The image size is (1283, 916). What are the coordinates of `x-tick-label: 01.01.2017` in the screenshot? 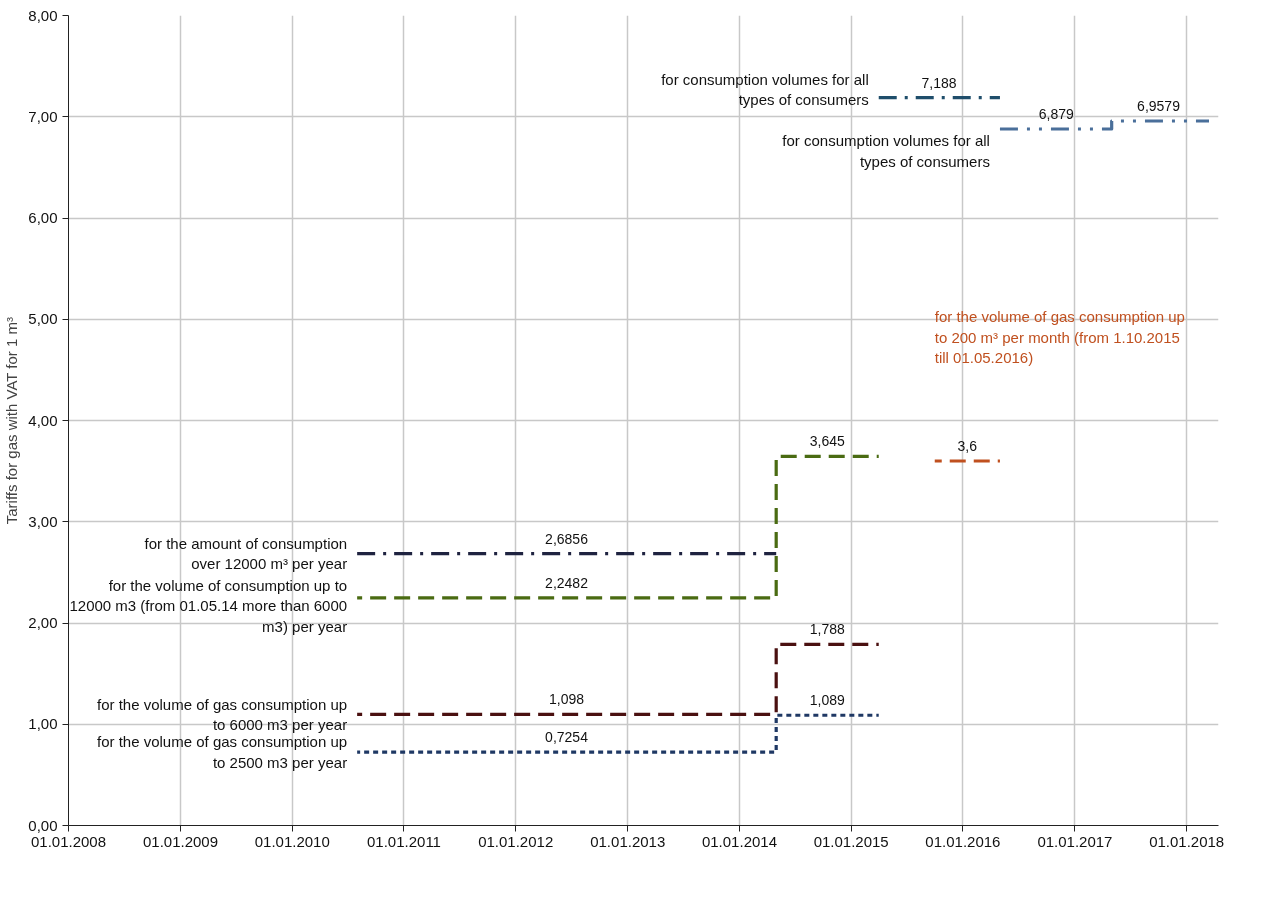 It's located at (1075, 841).